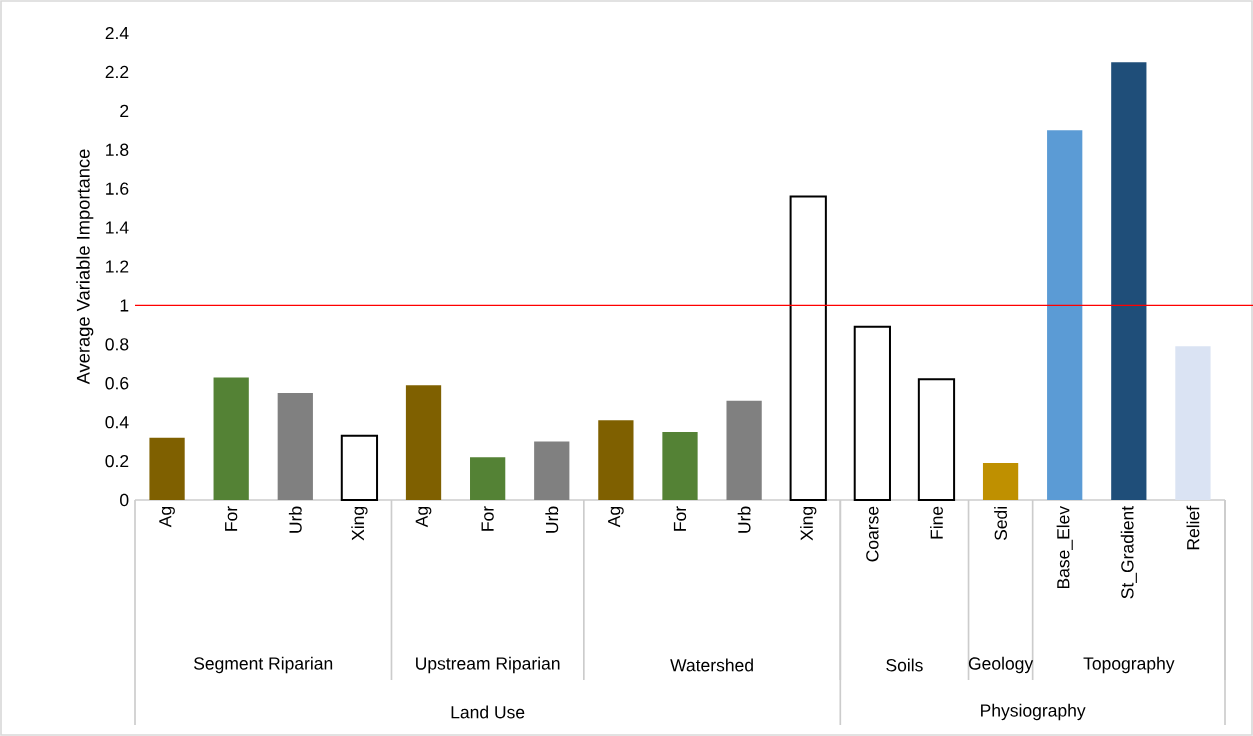 Image resolution: width=1253 pixels, height=736 pixels. Describe the element at coordinates (872, 534) in the screenshot. I see `x-tick-label: Coarse` at that location.